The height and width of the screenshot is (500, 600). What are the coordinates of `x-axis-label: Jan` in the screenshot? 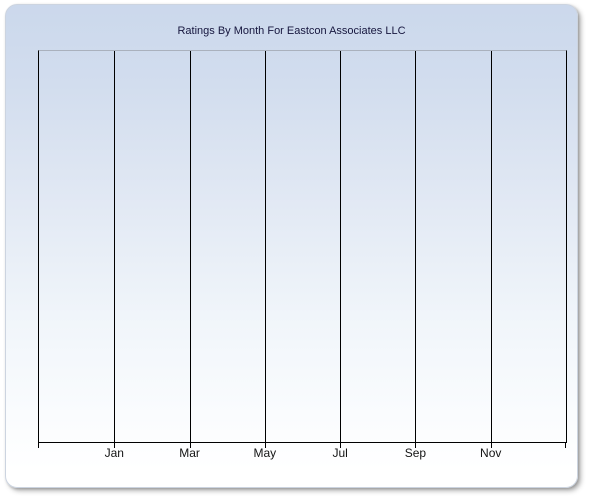 It's located at (114, 453).